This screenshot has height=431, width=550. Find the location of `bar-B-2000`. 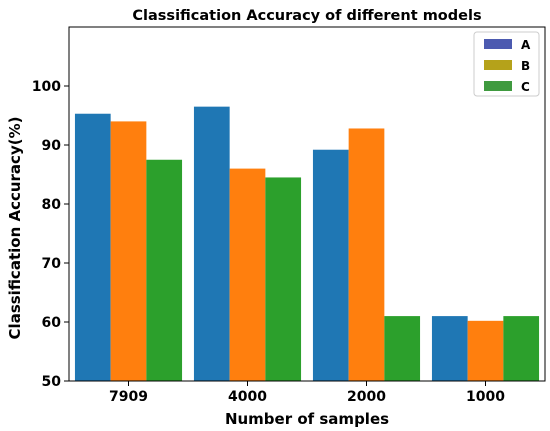

bar-B-2000 is located at coordinates (366, 254).